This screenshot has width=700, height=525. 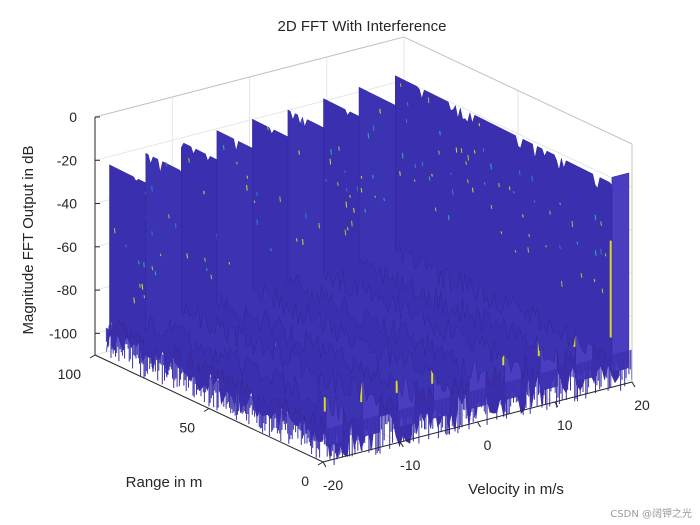 What do you see at coordinates (63, 333) in the screenshot?
I see `z-tick-label: -100` at bounding box center [63, 333].